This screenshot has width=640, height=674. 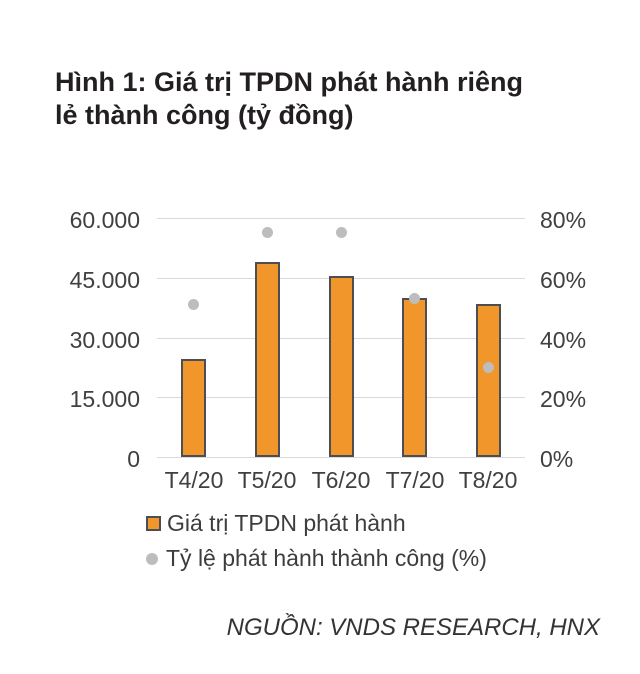 What do you see at coordinates (414, 377) in the screenshot?
I see `bar-T7/20` at bounding box center [414, 377].